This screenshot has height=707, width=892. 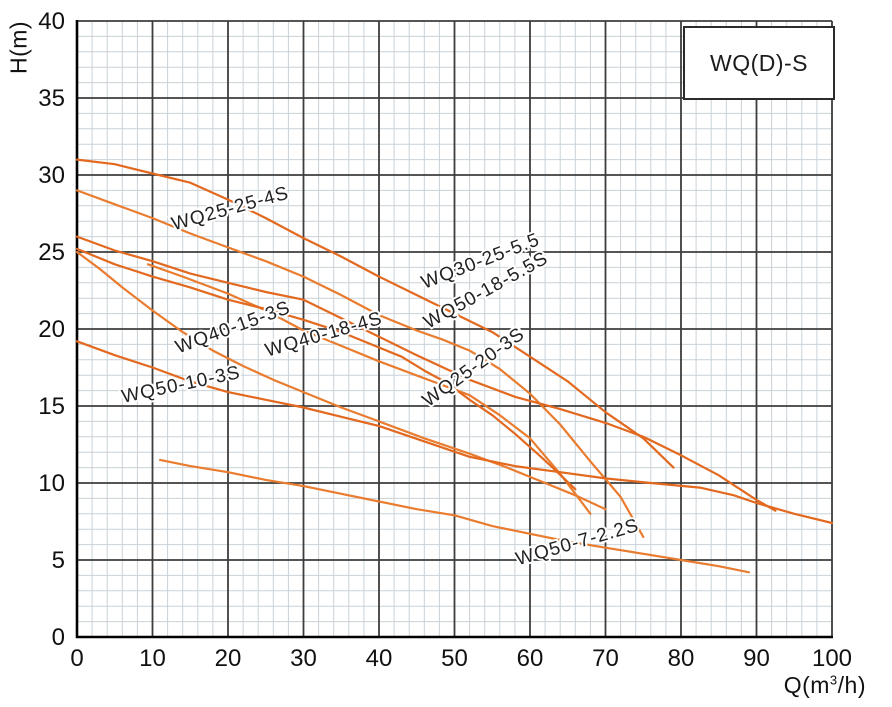 What do you see at coordinates (181, 385) in the screenshot?
I see `curve-label-WQ50-10-3S: WQ50-10-3S` at bounding box center [181, 385].